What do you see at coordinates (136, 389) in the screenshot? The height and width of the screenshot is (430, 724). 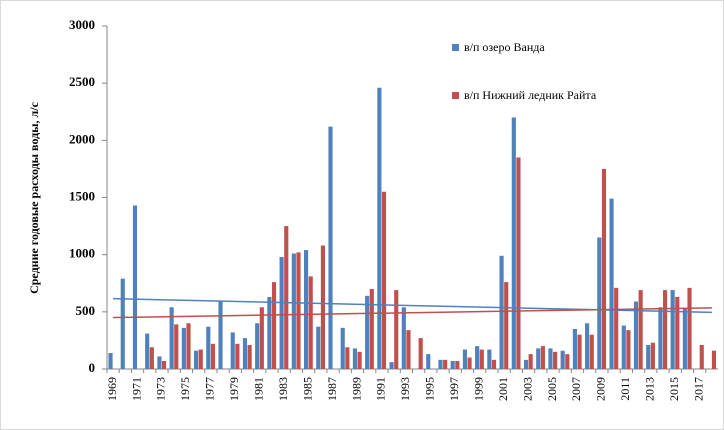 I see `x-tick-label: 1971` at bounding box center [136, 389].